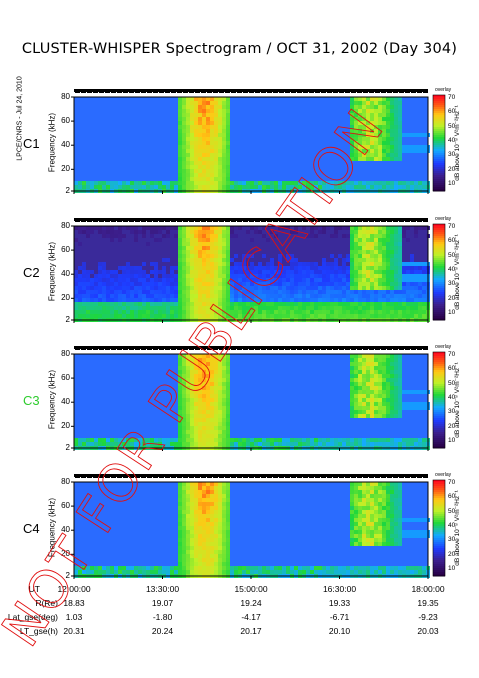 This screenshot has height=678, width=479. I want to click on ephemeris-row-label: LT_gse(h), so click(38, 631).